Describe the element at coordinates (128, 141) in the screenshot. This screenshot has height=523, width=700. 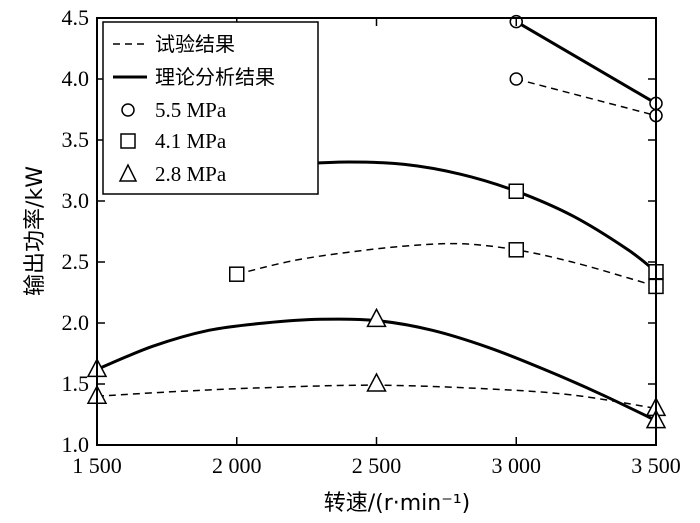
I see `legend-square-marker` at that location.